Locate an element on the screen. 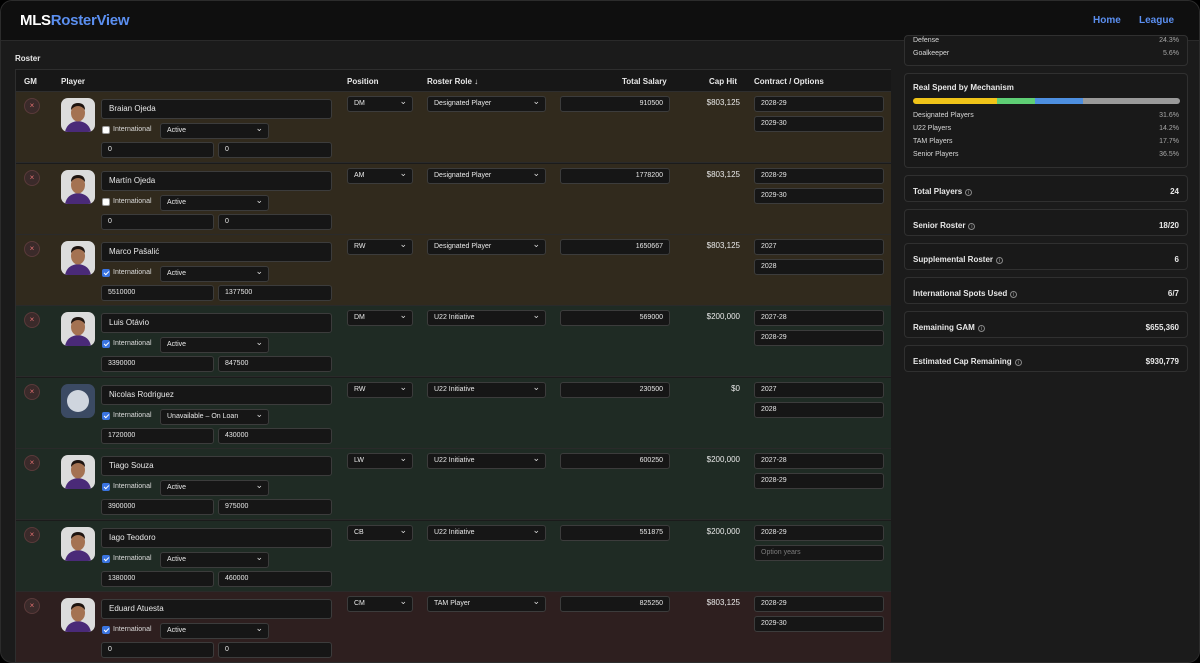 The height and width of the screenshot is (663, 1200). total-salary-input: 1778200 is located at coordinates (615, 176).